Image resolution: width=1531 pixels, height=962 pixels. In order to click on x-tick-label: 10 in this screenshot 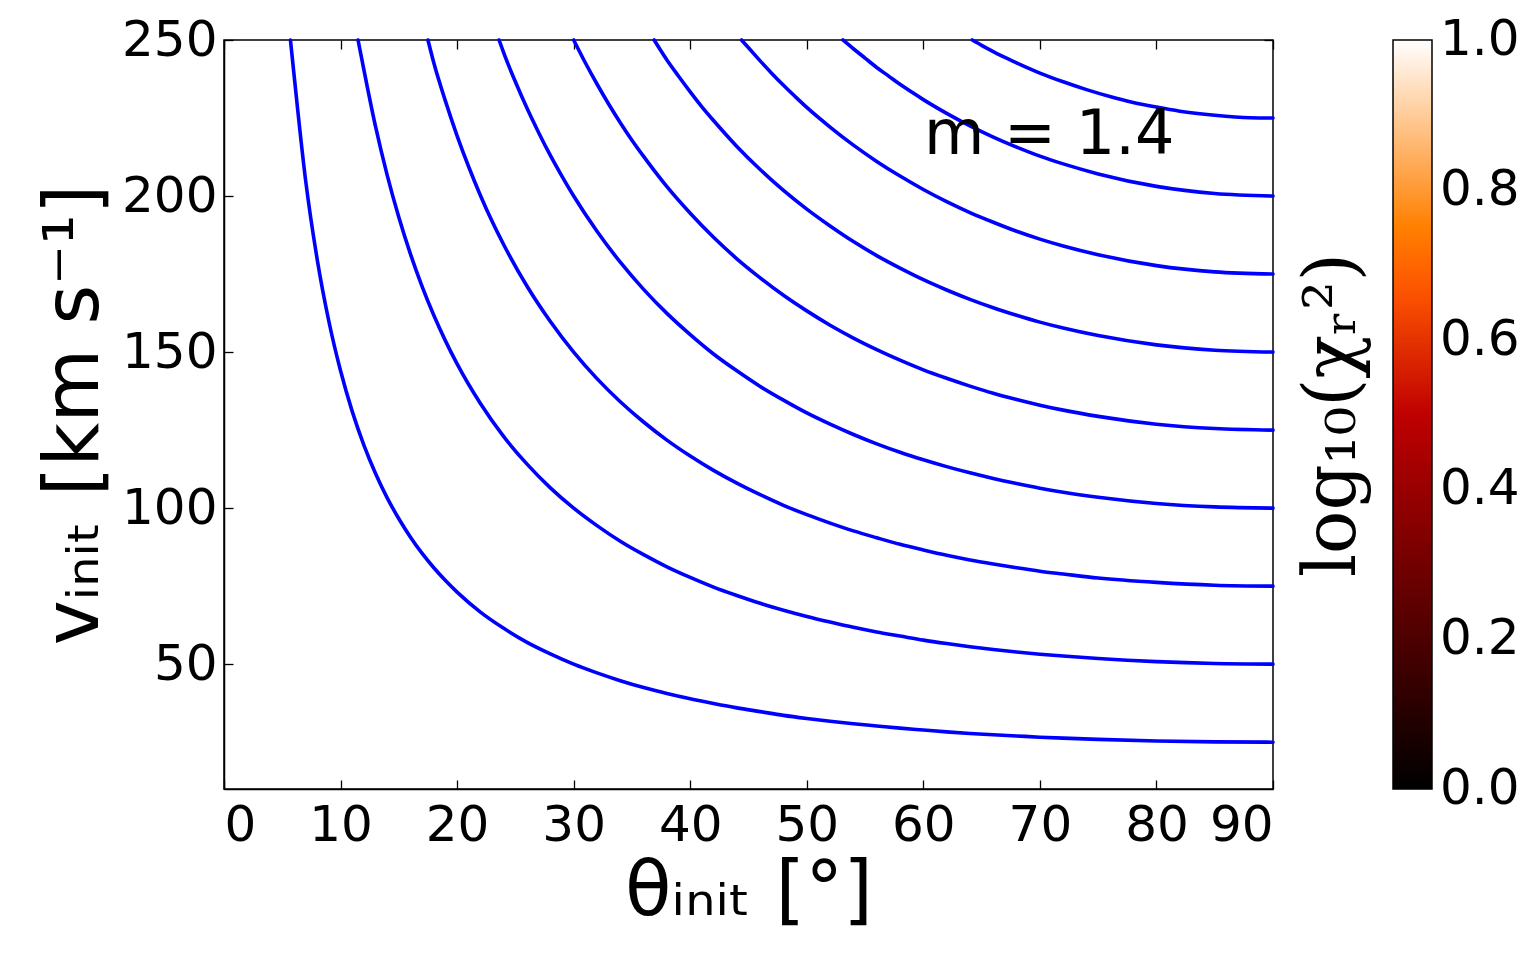, I will do `click(341, 823)`.